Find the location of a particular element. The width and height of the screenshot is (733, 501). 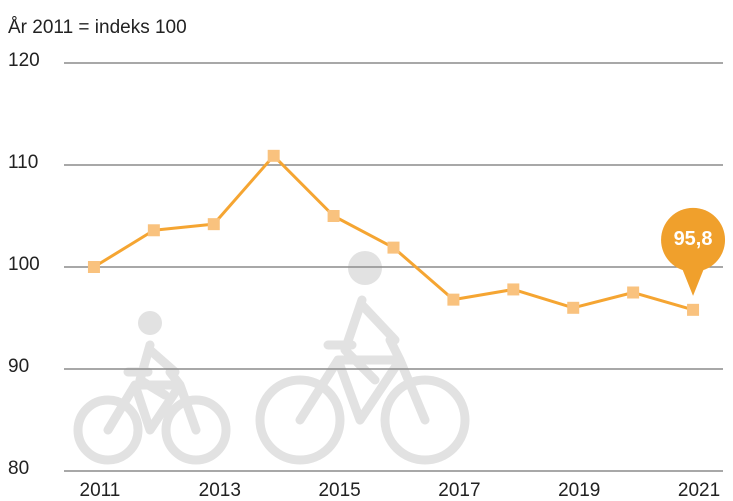

x-tick-label: 2015 is located at coordinates (339, 490).